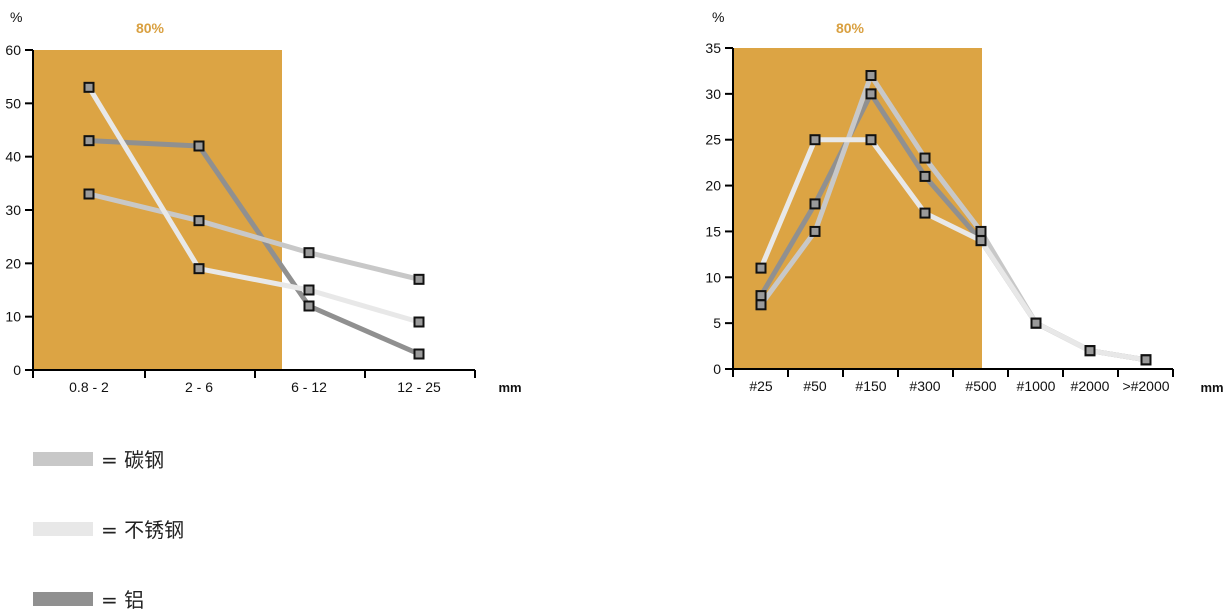  I want to click on y-tick-label: 25, so click(713, 140).